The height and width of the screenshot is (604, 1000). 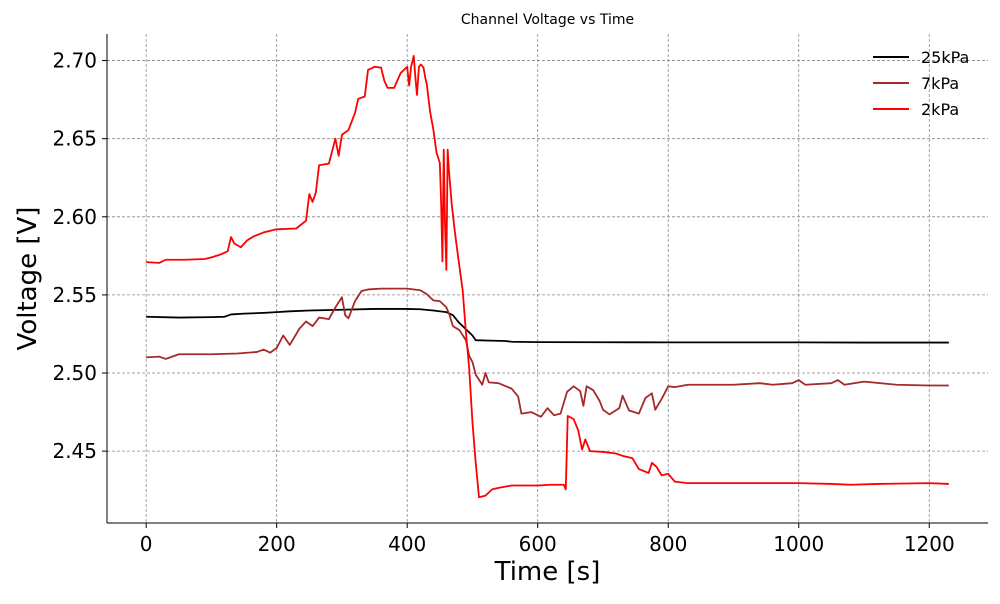 What do you see at coordinates (146, 544) in the screenshot?
I see `x-tick-label: 0` at bounding box center [146, 544].